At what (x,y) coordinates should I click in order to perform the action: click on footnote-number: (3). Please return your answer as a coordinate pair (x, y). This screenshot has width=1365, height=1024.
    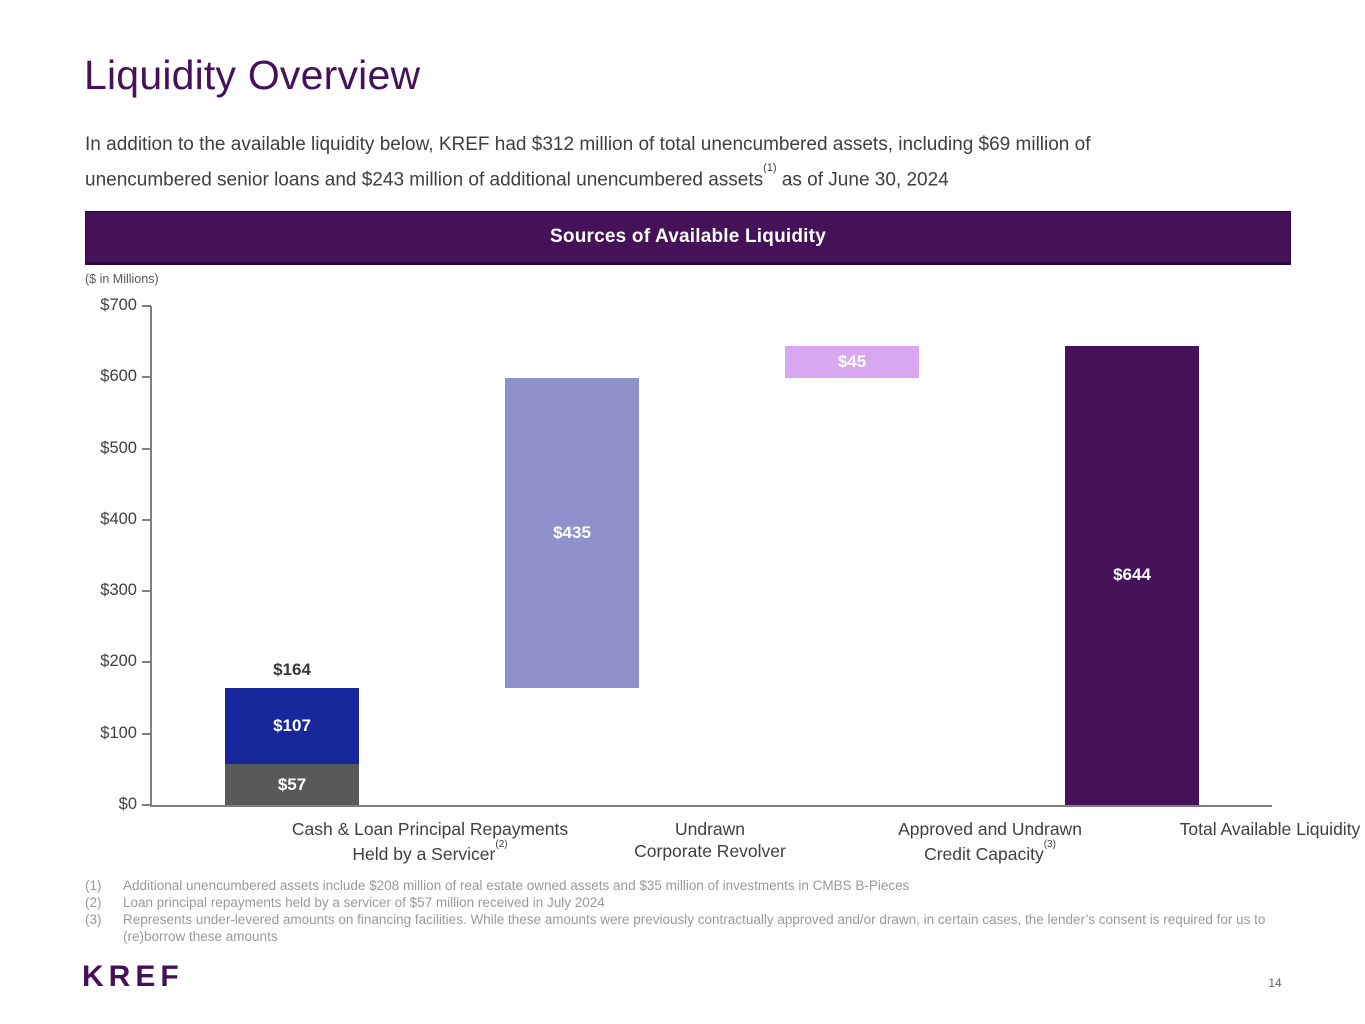
    Looking at the image, I should click on (93, 919).